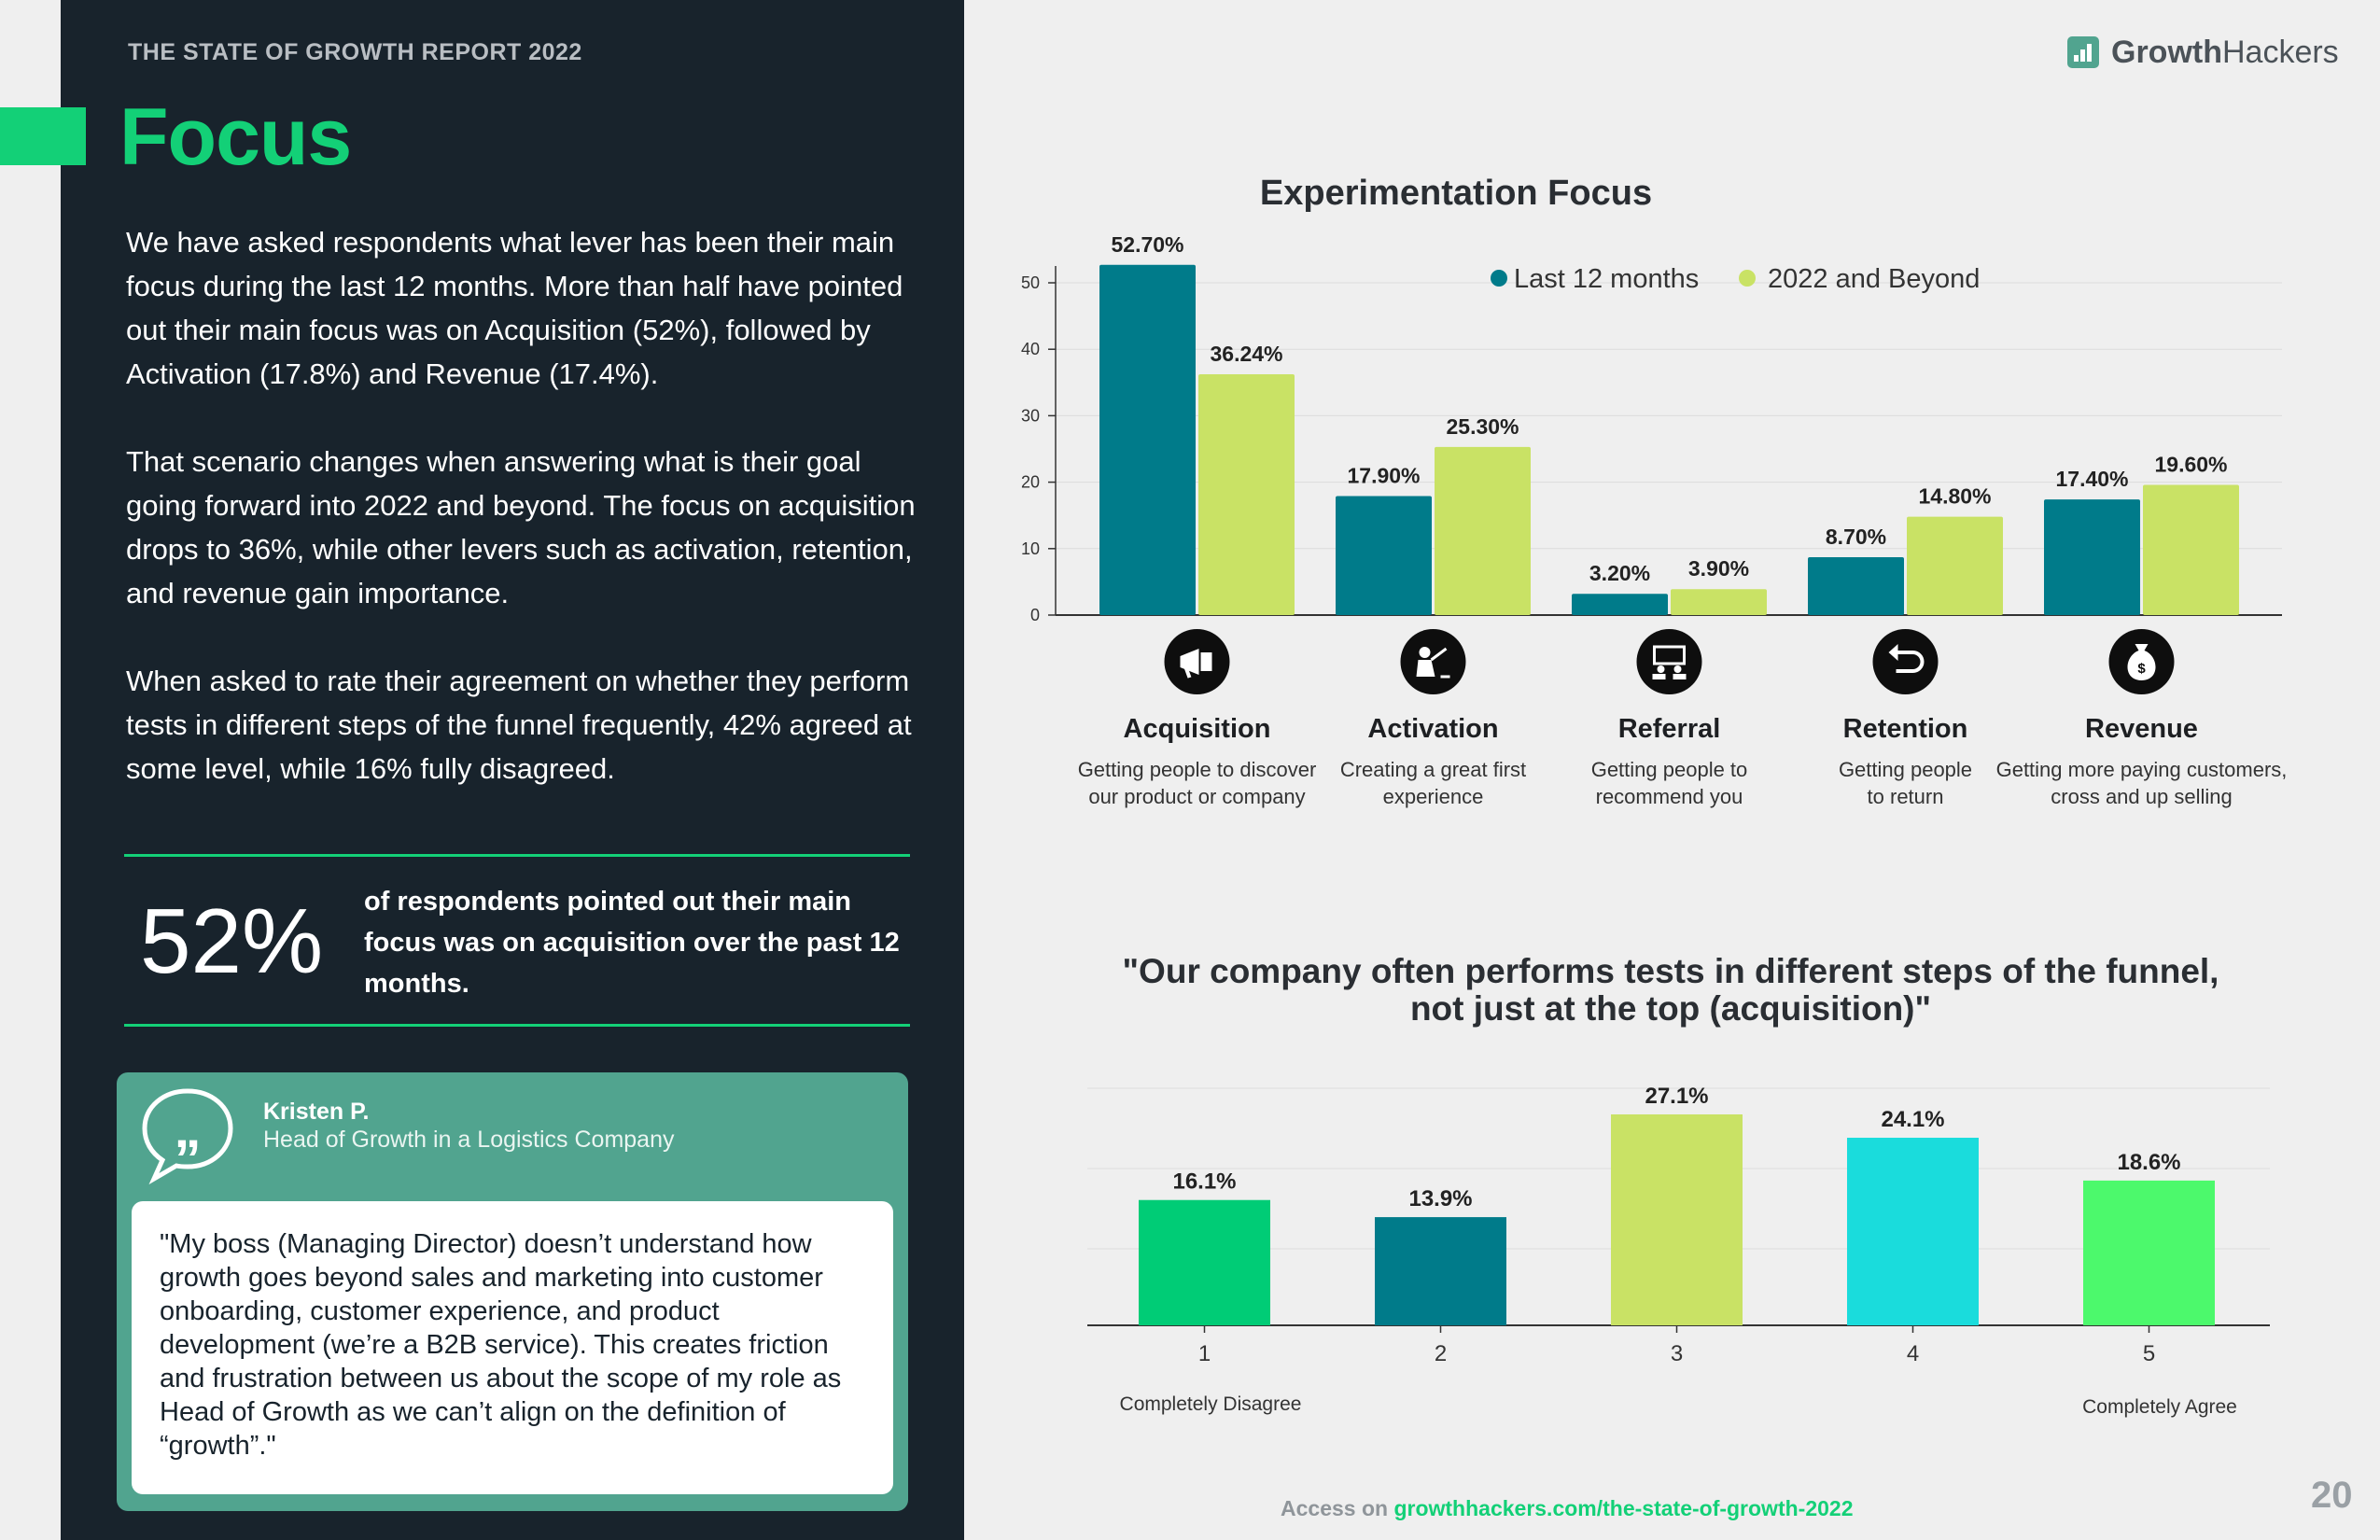  Describe the element at coordinates (2091, 479) in the screenshot. I see `bar-value-label: 17.40%` at that location.